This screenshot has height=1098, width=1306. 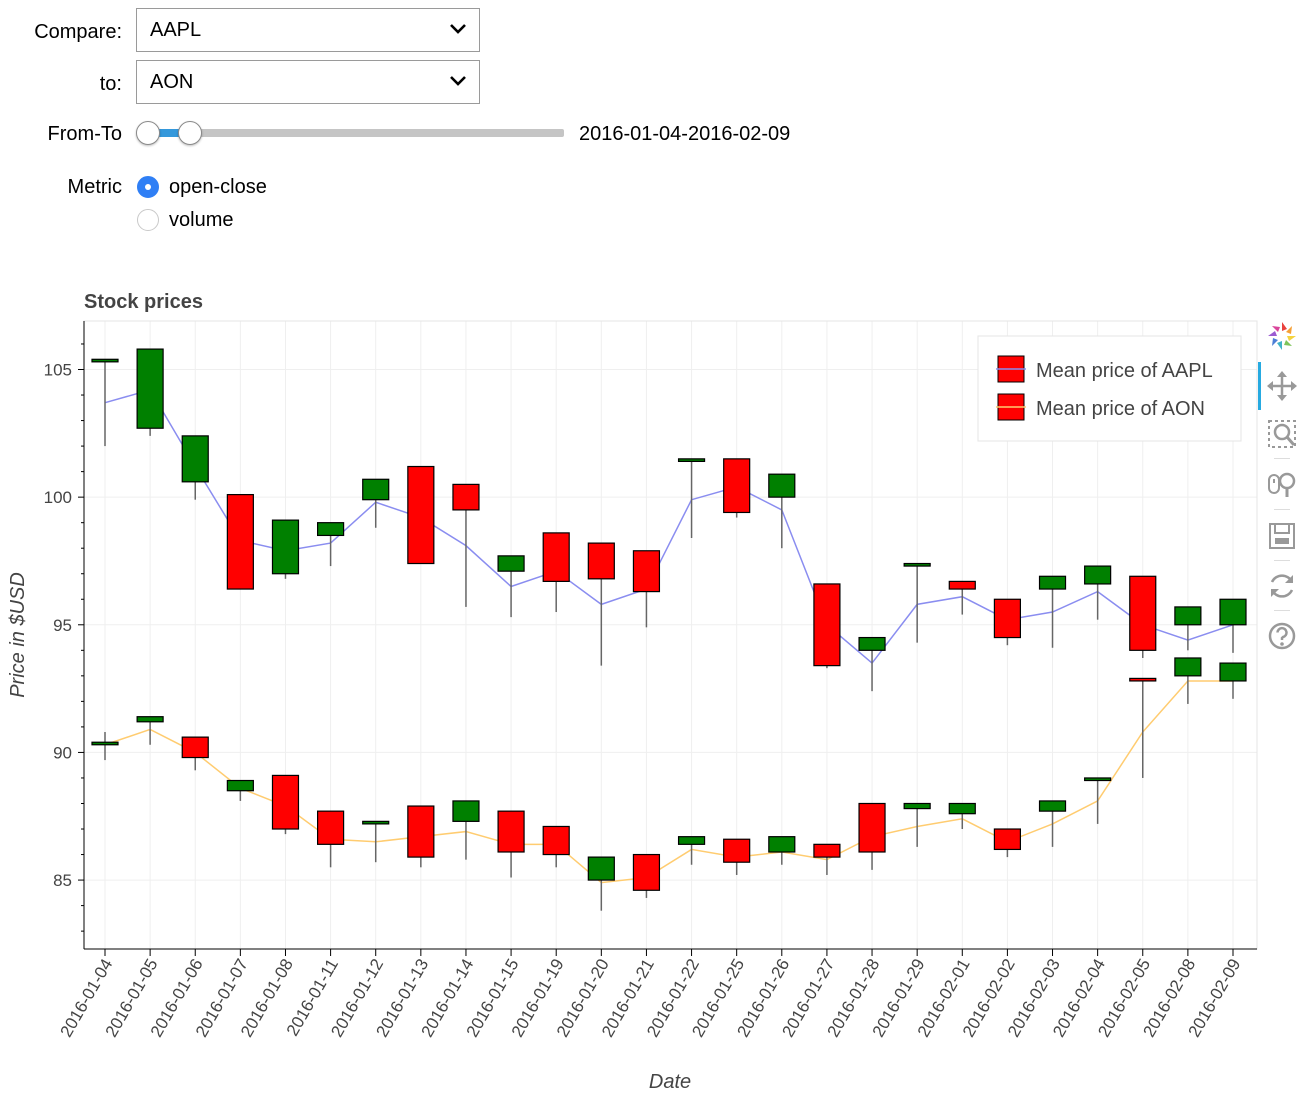 What do you see at coordinates (1282, 586) in the screenshot?
I see `reset-icon` at bounding box center [1282, 586].